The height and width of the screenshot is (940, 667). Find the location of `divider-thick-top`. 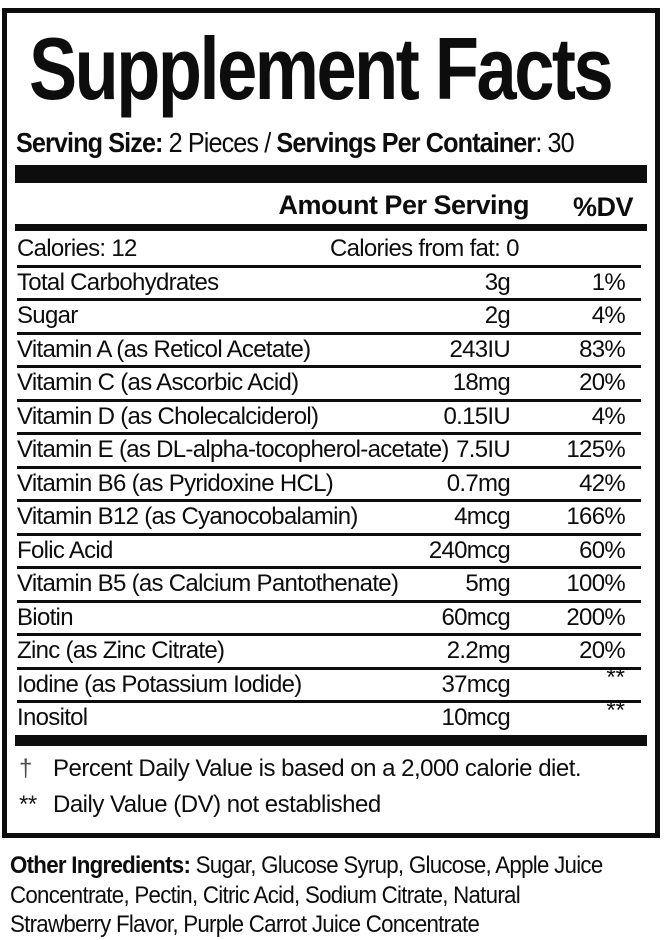

divider-thick-top is located at coordinates (331, 174).